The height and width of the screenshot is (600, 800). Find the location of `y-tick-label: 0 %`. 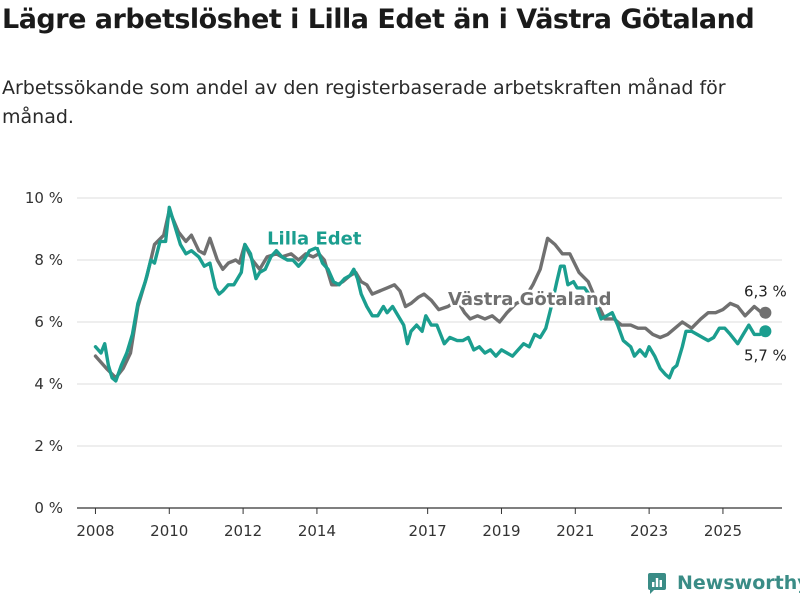

y-tick-label: 0 % is located at coordinates (48, 508).